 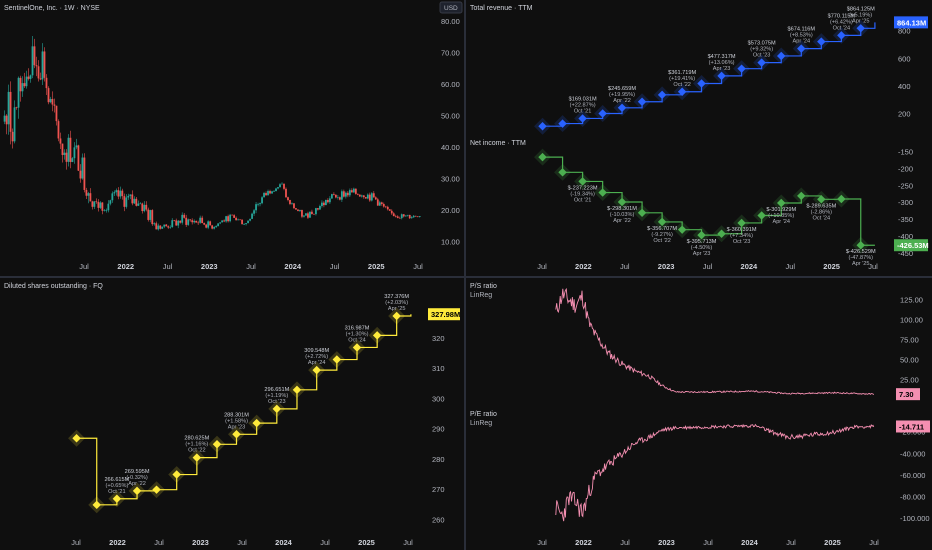 What do you see at coordinates (483, 286) in the screenshot?
I see `indicator-title: P/S ratio` at bounding box center [483, 286].